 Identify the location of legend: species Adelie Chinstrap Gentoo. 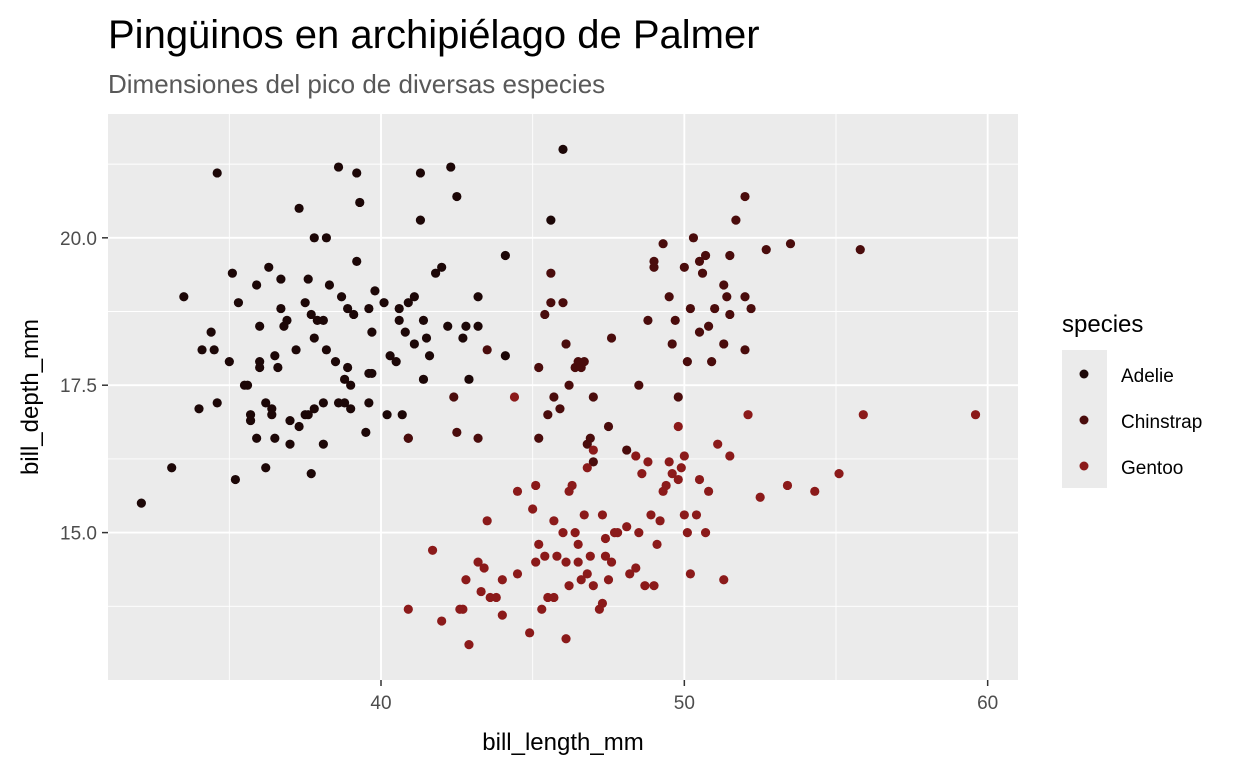
(1132, 399).